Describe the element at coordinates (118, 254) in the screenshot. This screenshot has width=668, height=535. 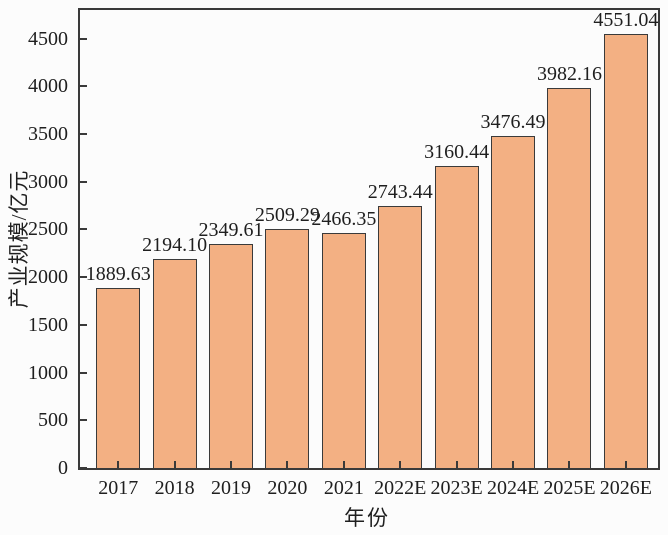
I see `bar-slot: 1889.63 2017` at that location.